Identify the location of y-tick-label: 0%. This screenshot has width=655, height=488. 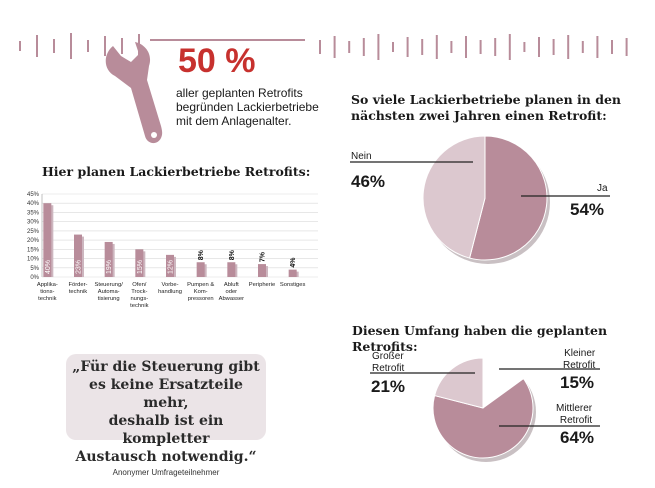
(34, 278).